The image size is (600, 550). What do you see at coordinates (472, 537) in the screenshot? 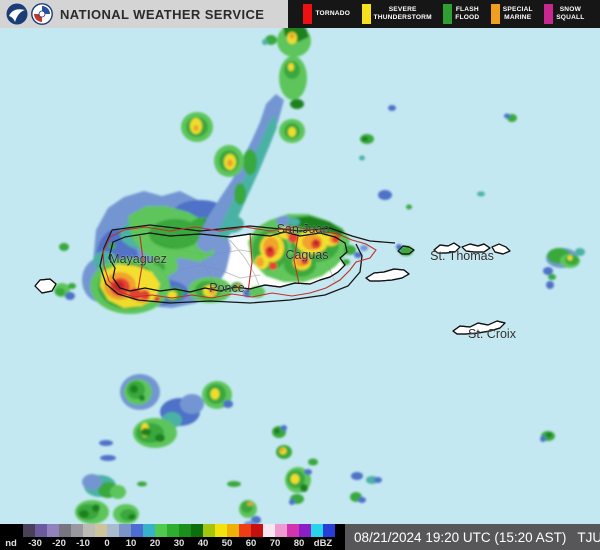
I see `timestamp-bar: 08/21/2024 19:20 UTC (15:20 AST) TJUA` at bounding box center [472, 537].